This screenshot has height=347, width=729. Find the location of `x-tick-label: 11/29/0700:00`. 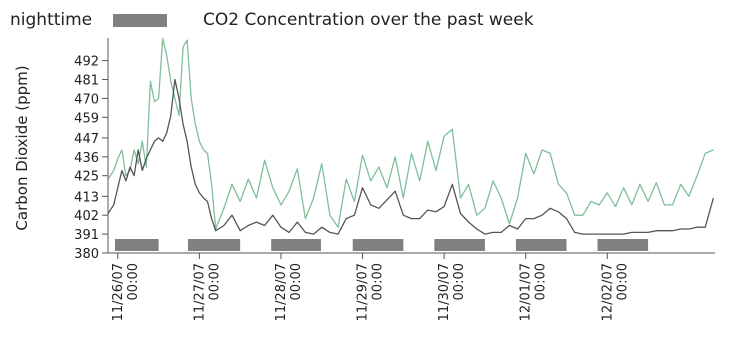

x-tick-label: 11/29/0700:00 is located at coordinates (371, 292).